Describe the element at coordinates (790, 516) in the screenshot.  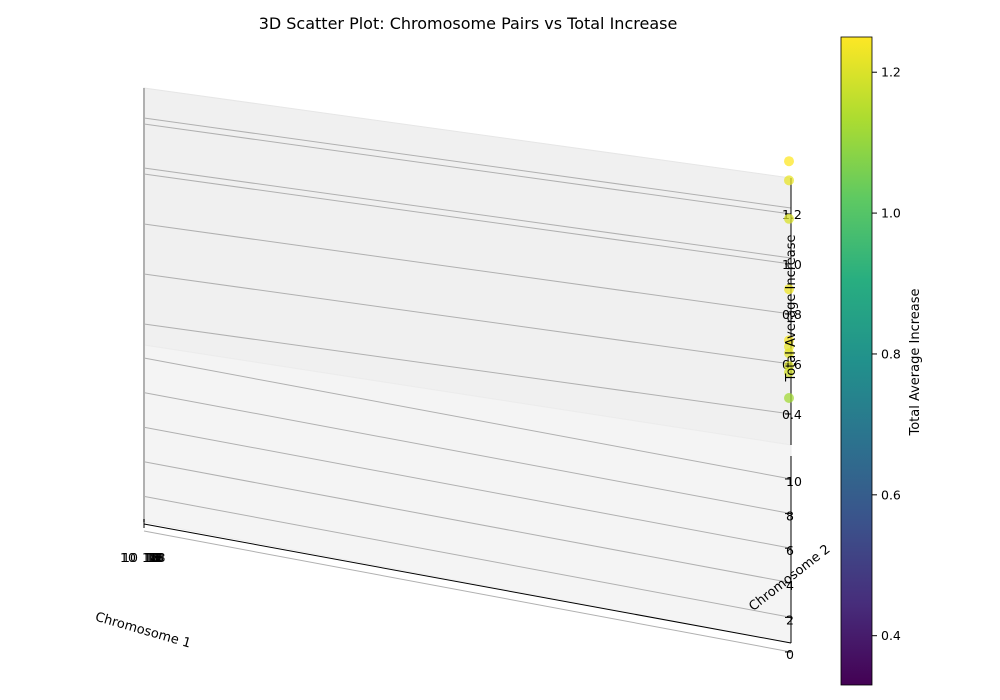
I see `y-tick-label: 8` at that location.